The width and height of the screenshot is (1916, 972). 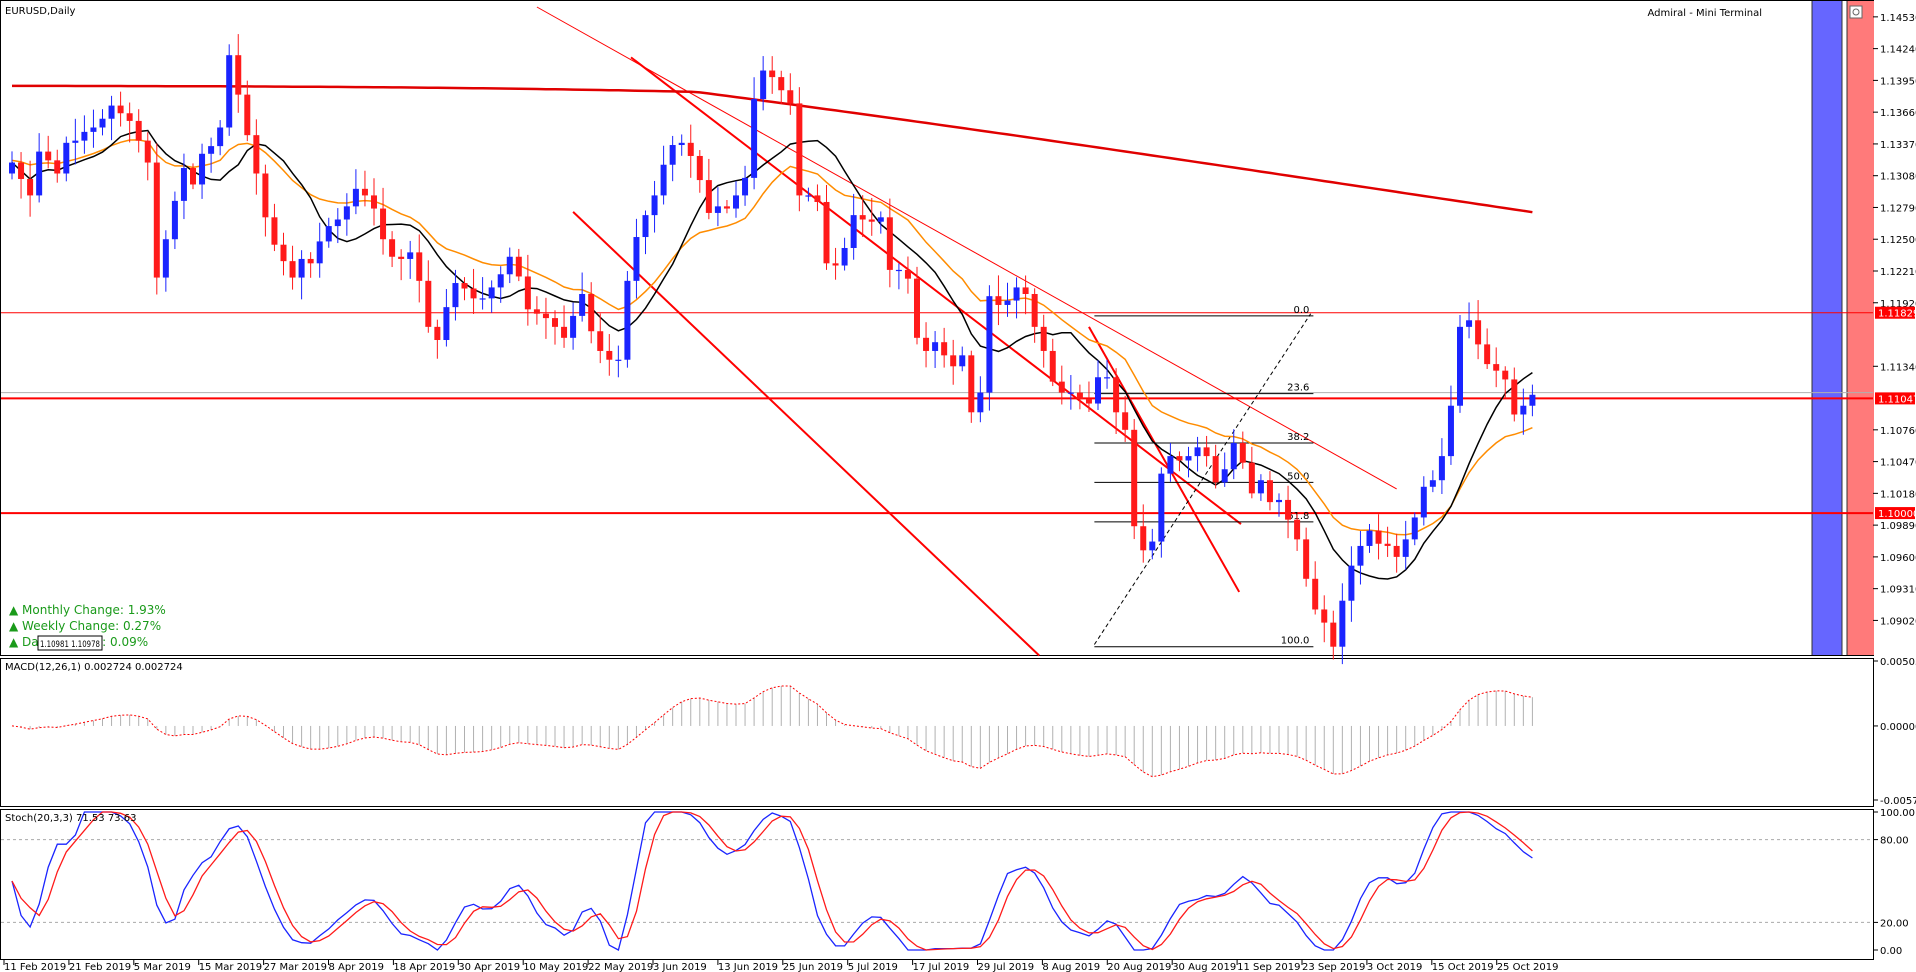 I want to click on symbol-title: EURUSD,Daily, so click(x=40, y=11).